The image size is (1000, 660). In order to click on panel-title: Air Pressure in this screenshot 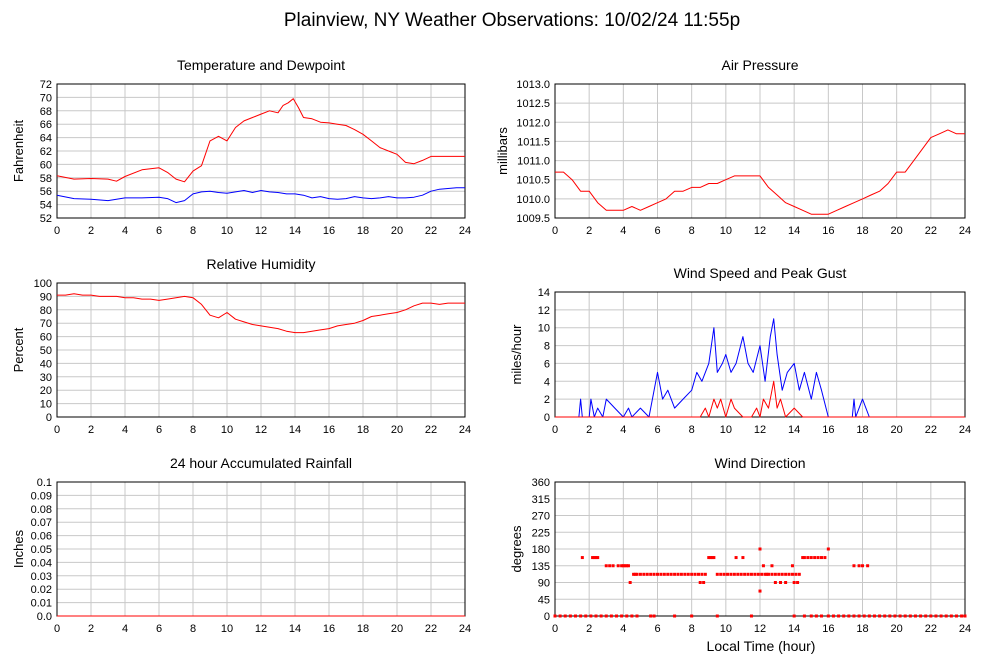, I will do `click(759, 65)`.